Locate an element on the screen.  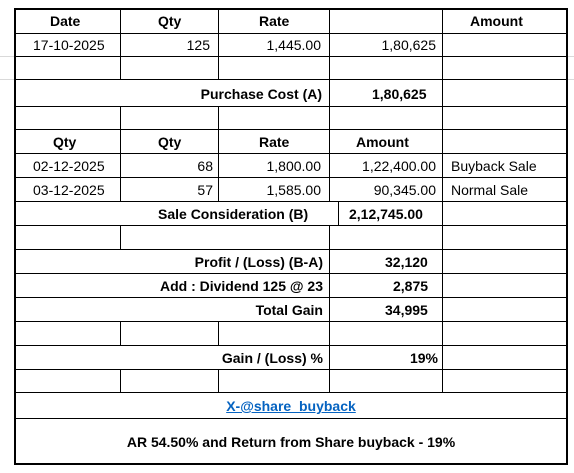
purchase-date: 17-10-2025 is located at coordinates (69, 45).